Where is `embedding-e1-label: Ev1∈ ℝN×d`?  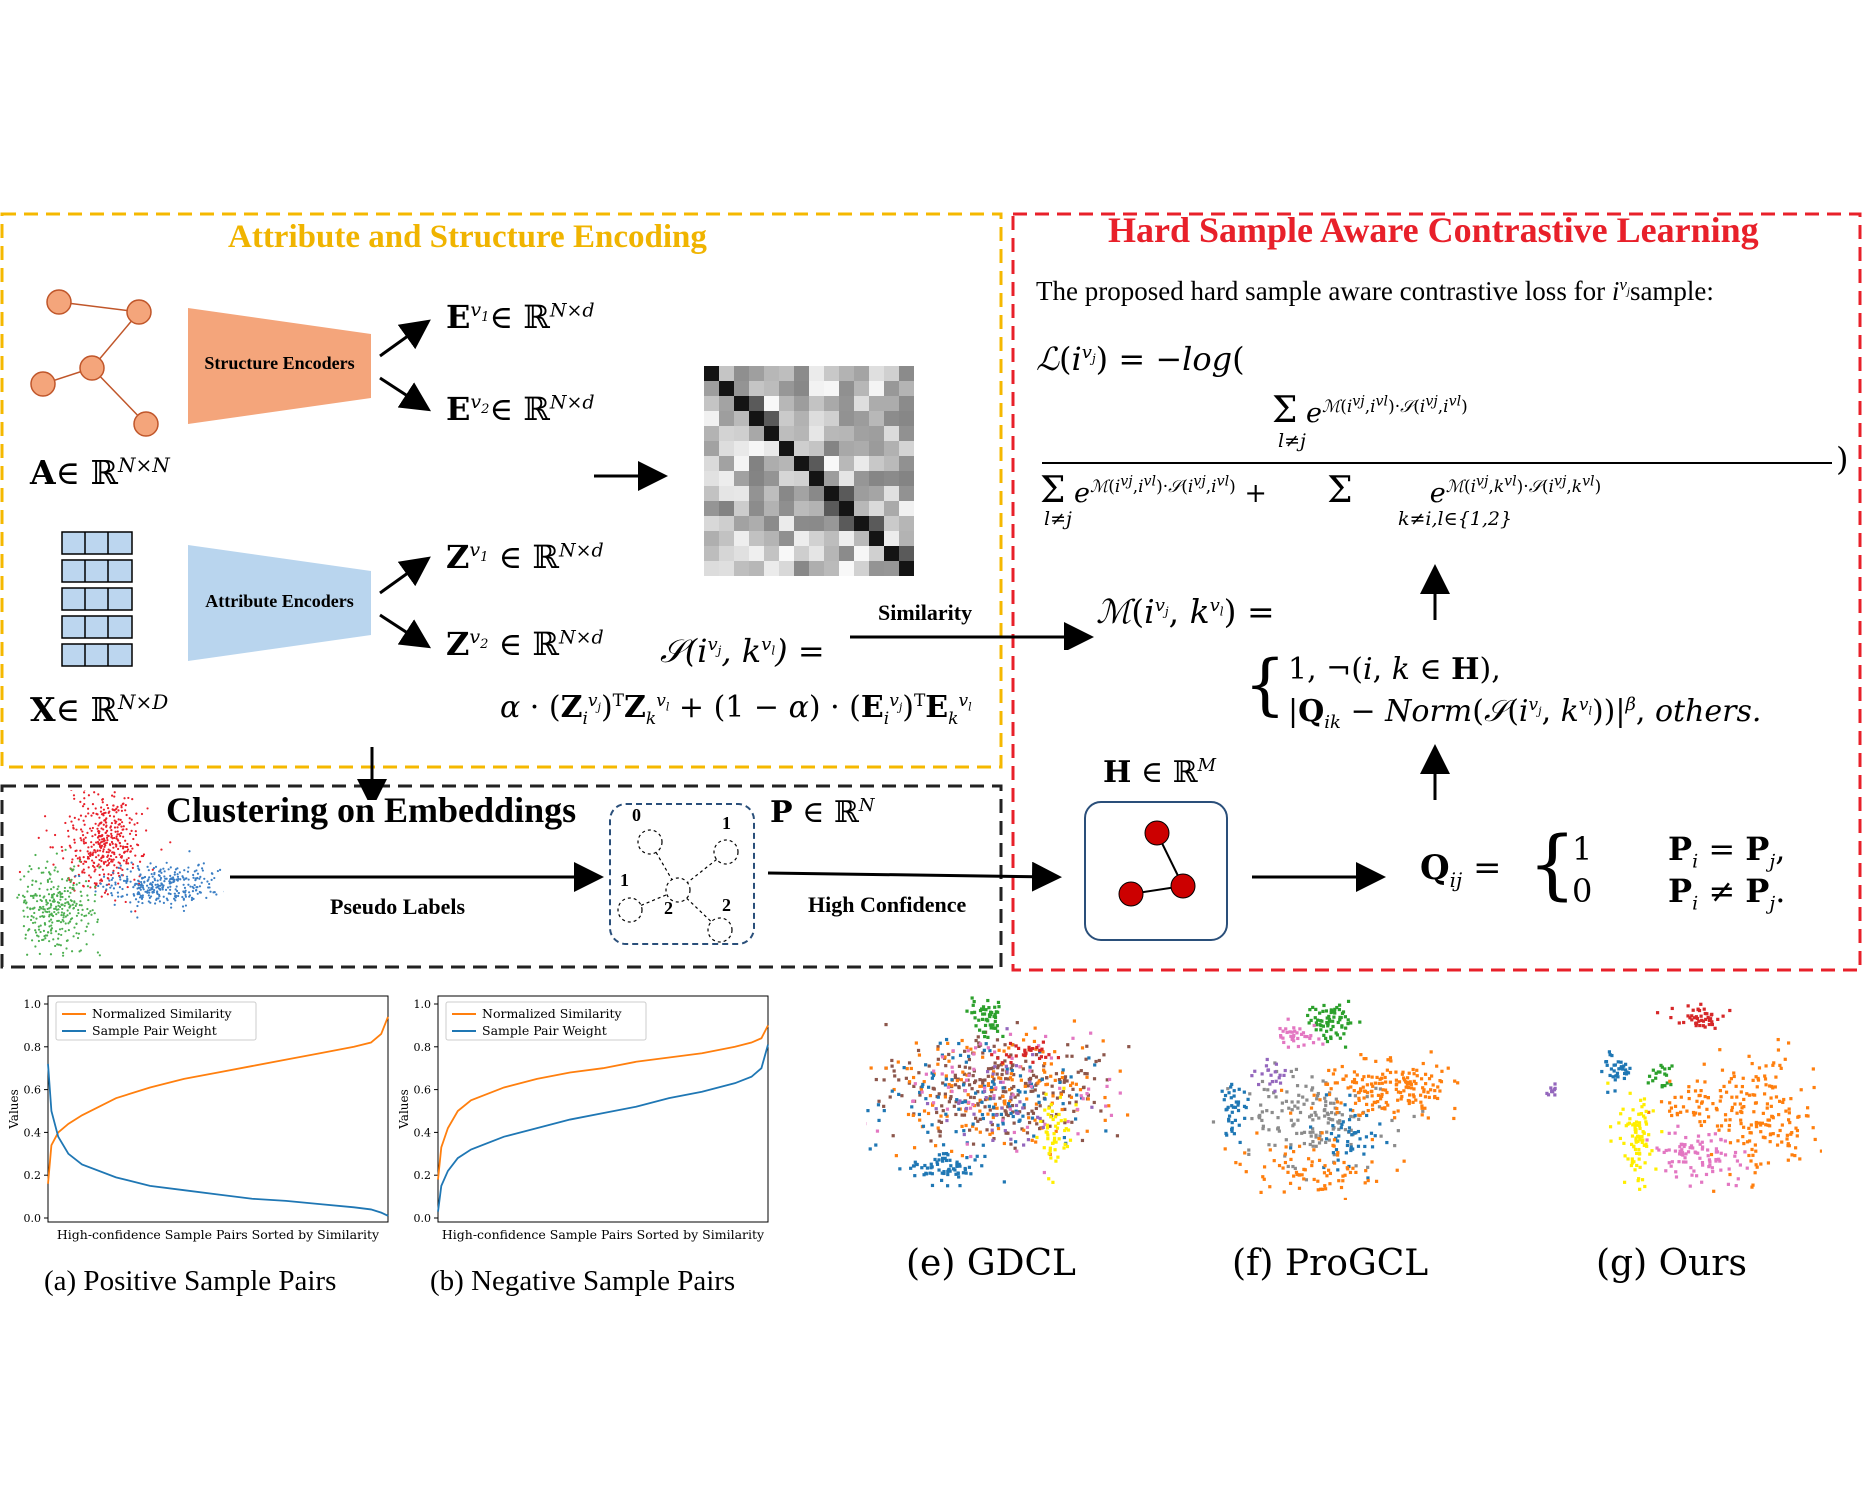 embedding-e1-label: Ev1∈ ℝN×d is located at coordinates (520, 317).